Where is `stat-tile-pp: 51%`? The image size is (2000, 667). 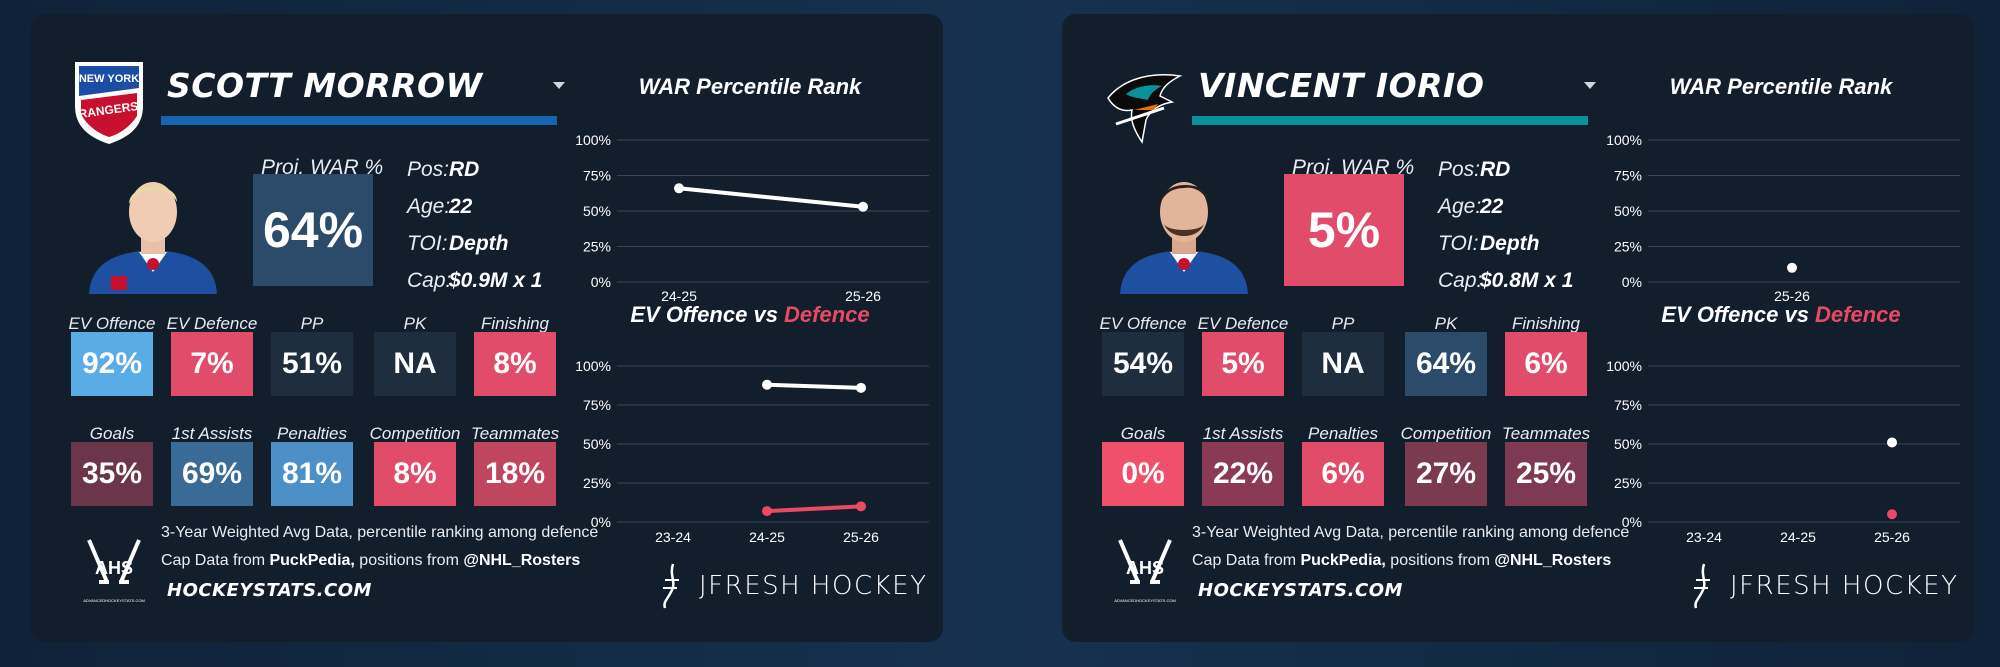
stat-tile-pp: 51% is located at coordinates (312, 364).